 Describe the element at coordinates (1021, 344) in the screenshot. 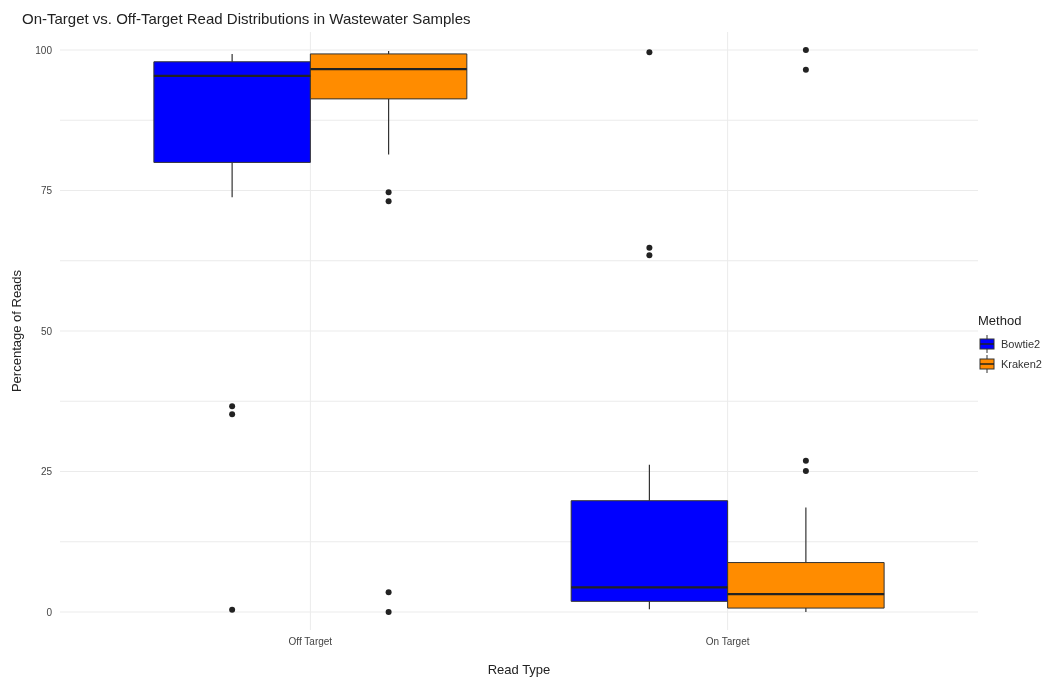

I see `legend-label: Bowtie2` at that location.